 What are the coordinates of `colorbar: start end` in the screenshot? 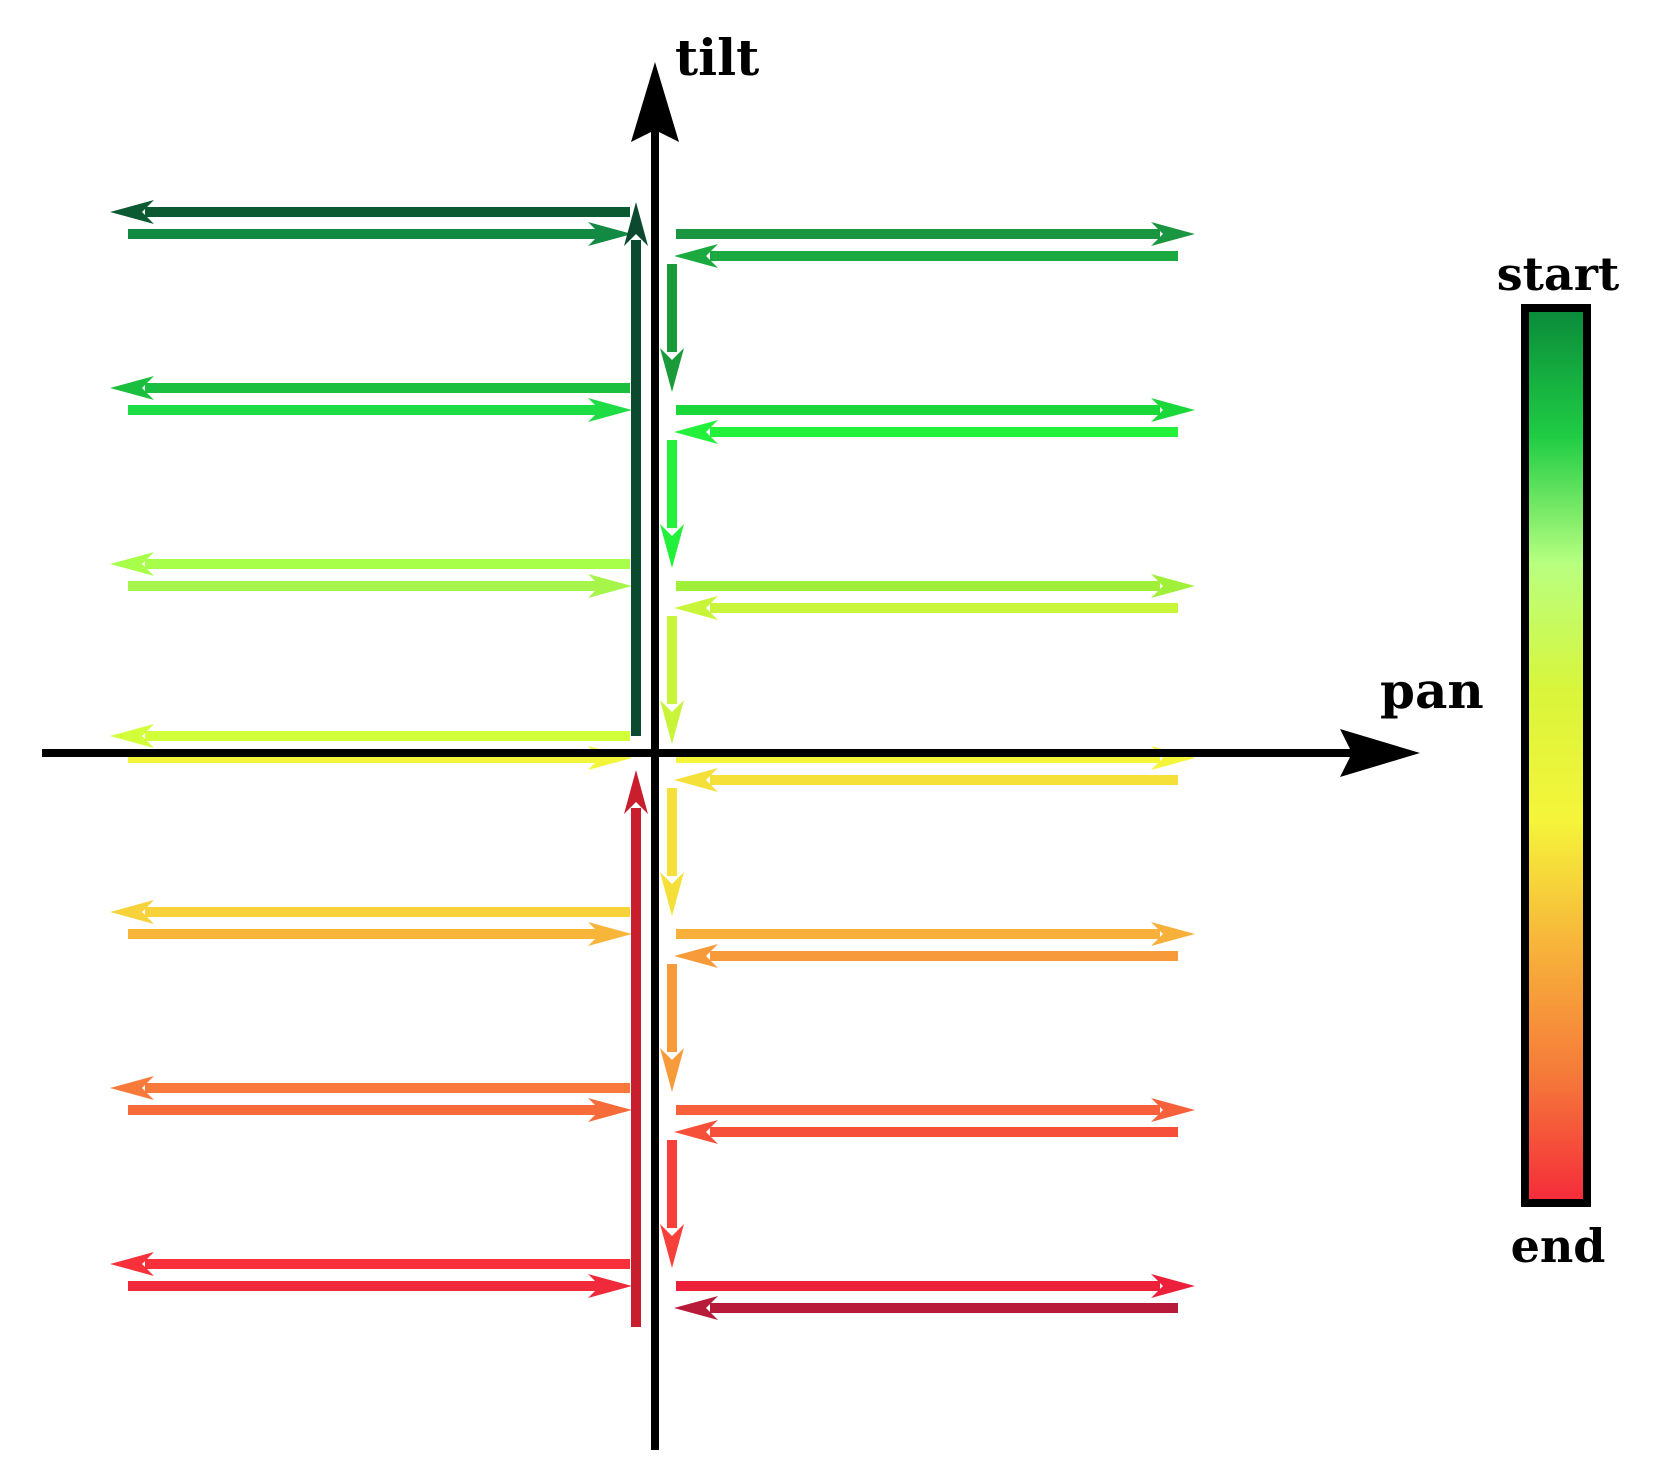 It's located at (1558, 760).